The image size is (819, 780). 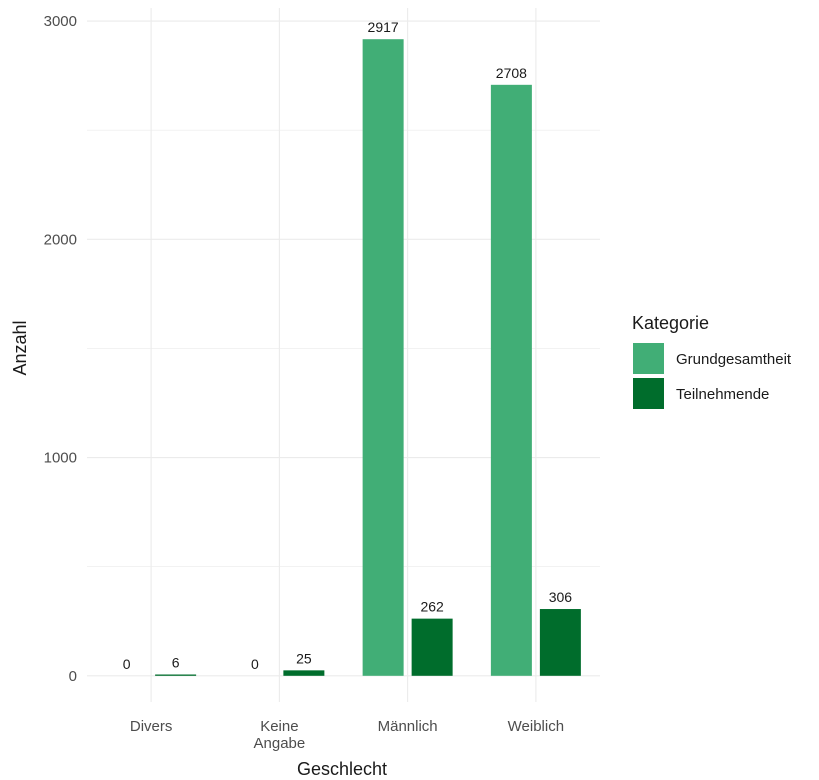 What do you see at coordinates (734, 359) in the screenshot?
I see `legend-label: Grundgesamtheit` at bounding box center [734, 359].